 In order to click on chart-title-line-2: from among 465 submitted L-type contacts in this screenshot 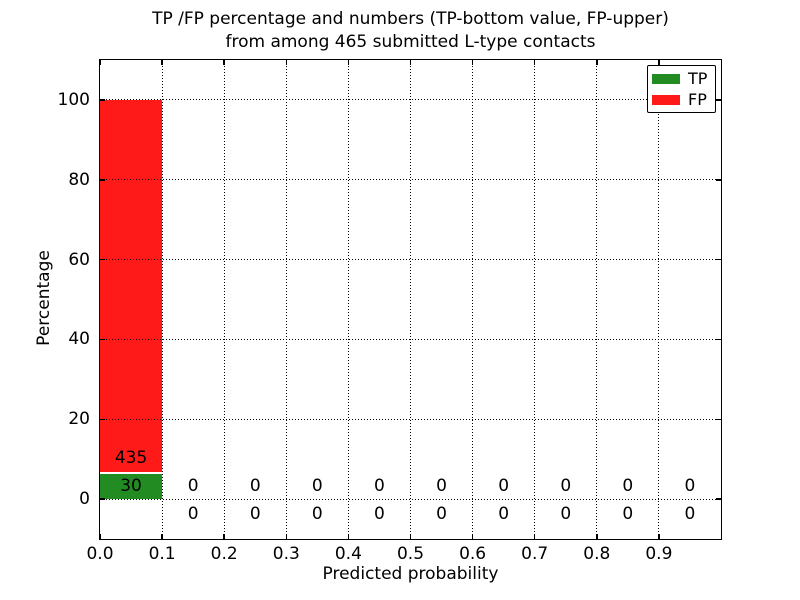, I will do `click(410, 42)`.